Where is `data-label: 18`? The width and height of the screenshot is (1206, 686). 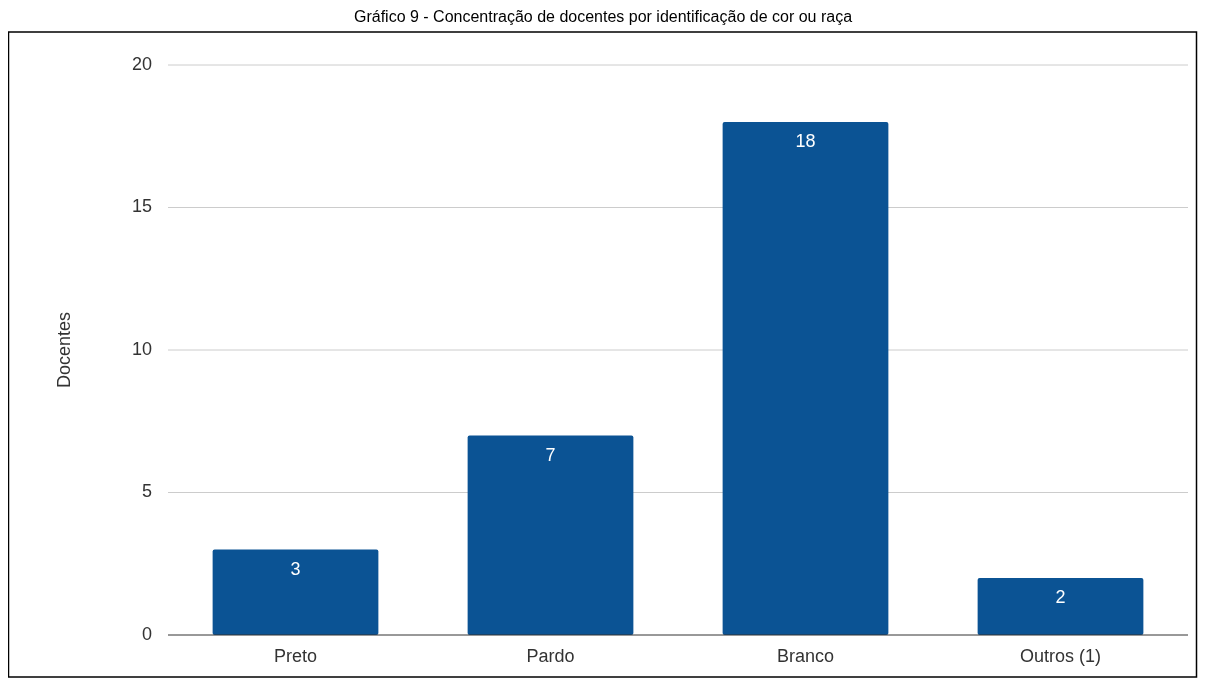 data-label: 18 is located at coordinates (805, 141).